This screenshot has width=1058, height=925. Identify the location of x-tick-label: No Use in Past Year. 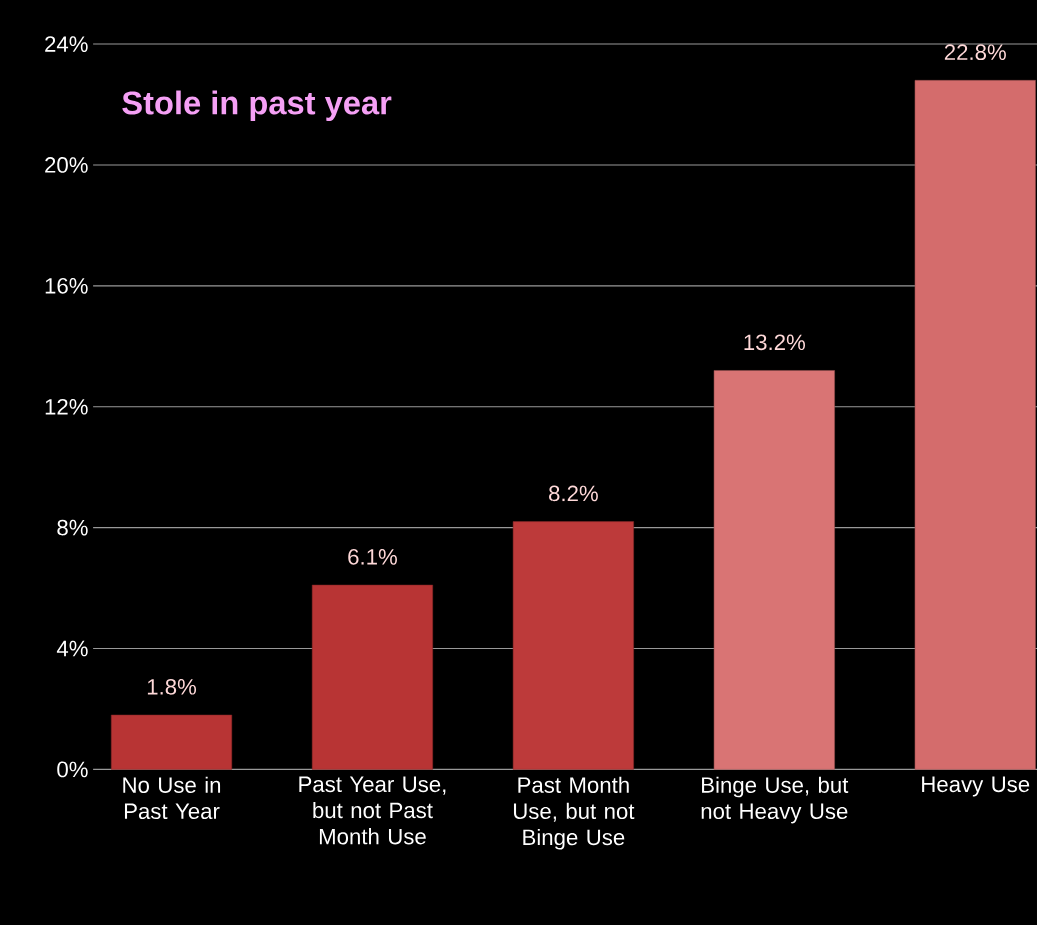
(172, 797).